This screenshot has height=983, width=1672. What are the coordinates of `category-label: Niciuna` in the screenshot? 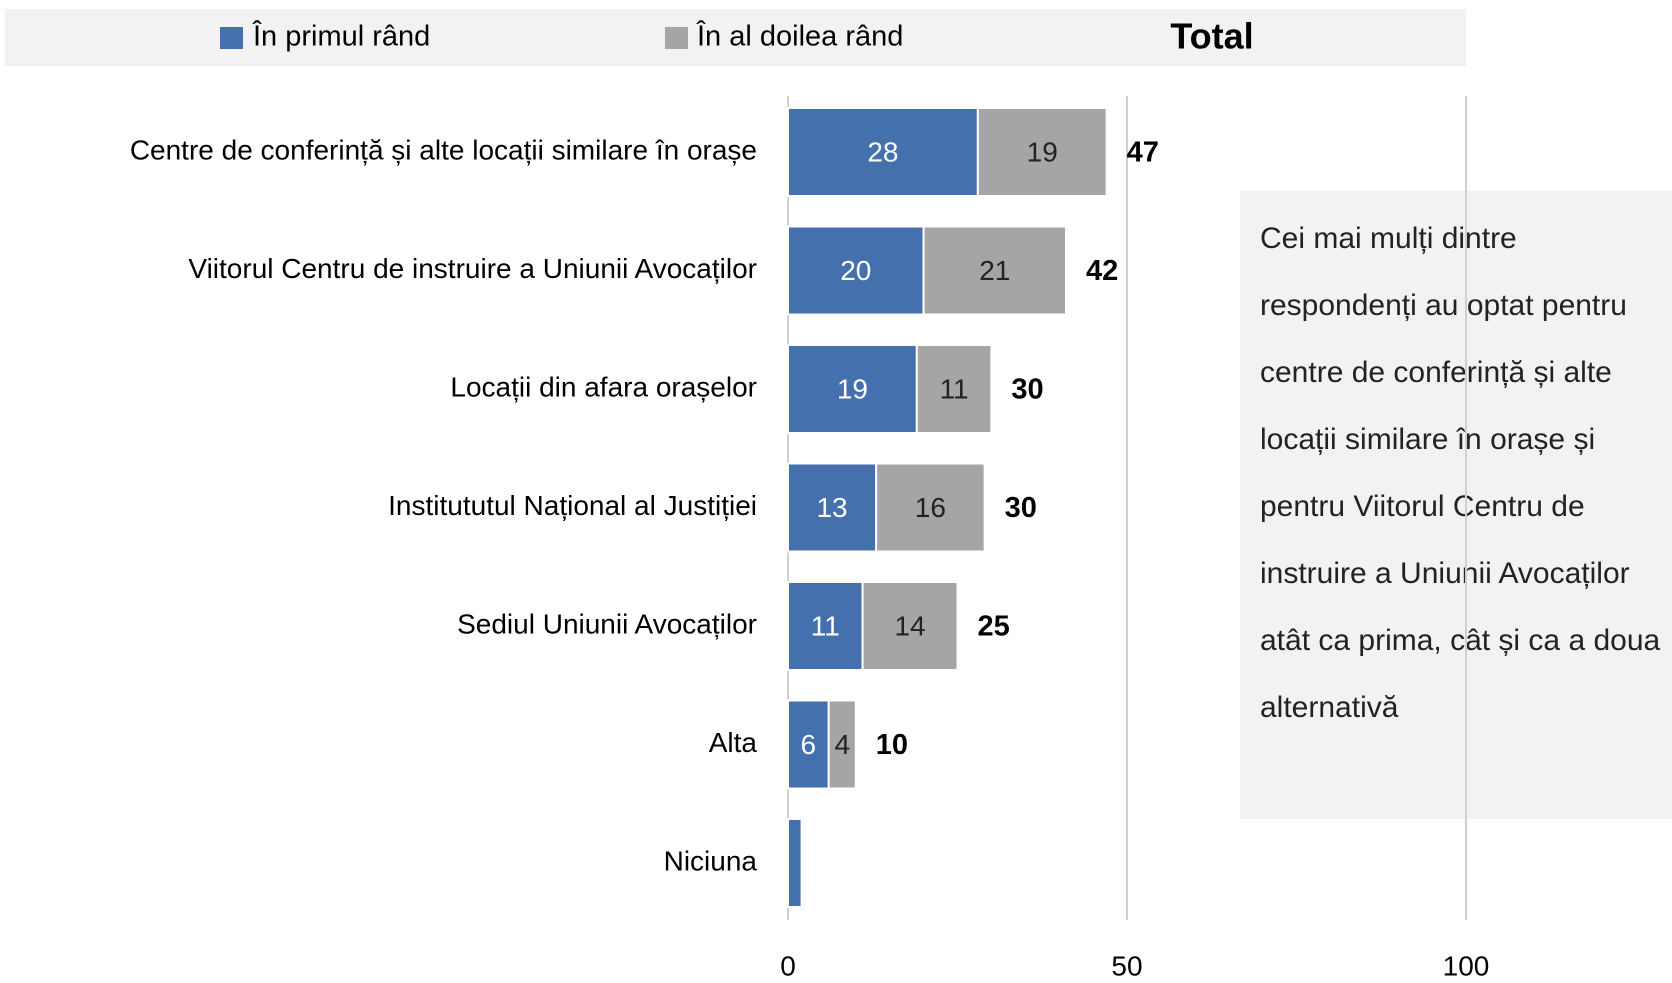 It's located at (711, 860).